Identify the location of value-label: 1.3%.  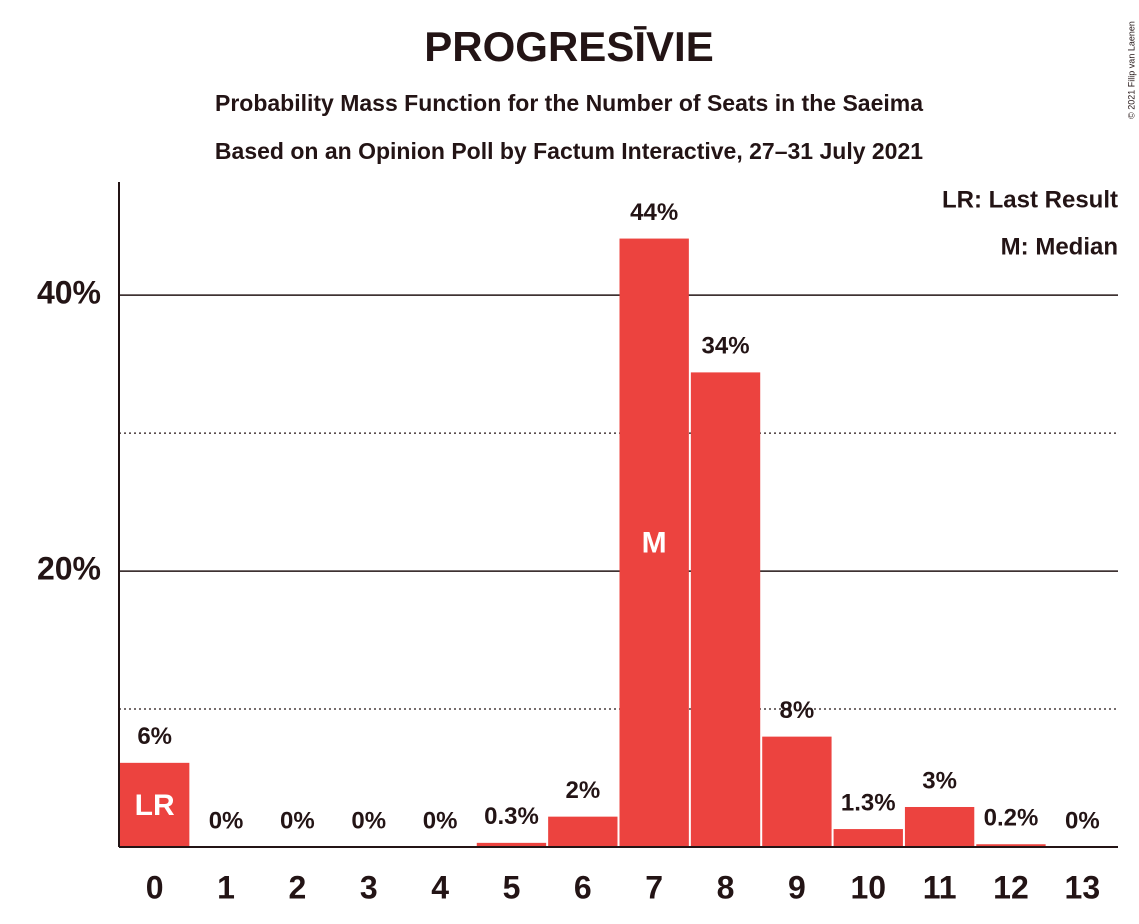
(868, 802).